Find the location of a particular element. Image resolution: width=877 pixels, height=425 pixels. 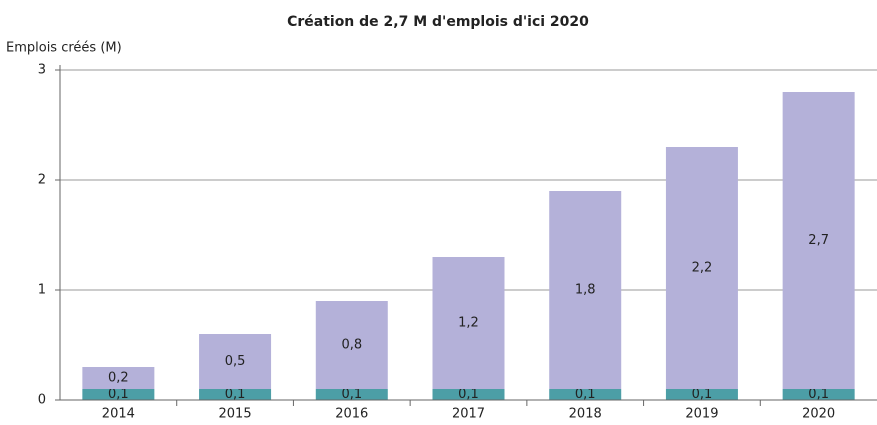

x-tick-label: 2020 is located at coordinates (818, 414).